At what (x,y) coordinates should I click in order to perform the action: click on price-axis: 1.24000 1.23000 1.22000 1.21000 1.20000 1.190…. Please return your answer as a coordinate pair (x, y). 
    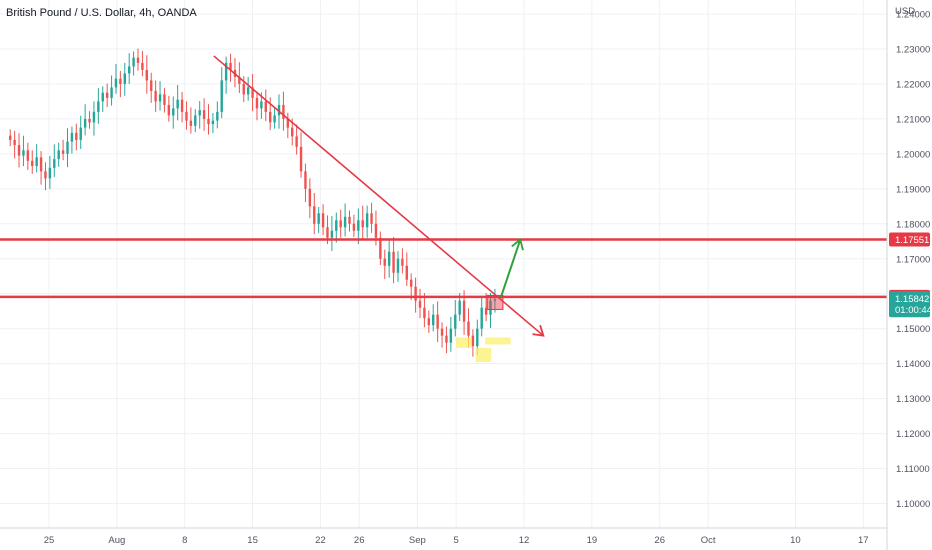
    Looking at the image, I should click on (913, 259).